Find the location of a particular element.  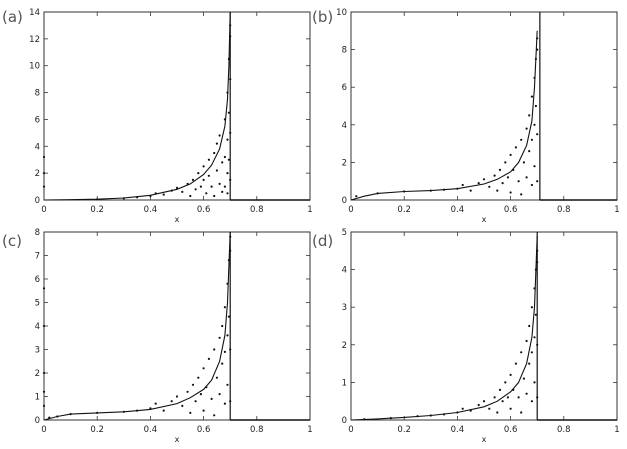

y-tick-label: 3 is located at coordinates (37, 351).